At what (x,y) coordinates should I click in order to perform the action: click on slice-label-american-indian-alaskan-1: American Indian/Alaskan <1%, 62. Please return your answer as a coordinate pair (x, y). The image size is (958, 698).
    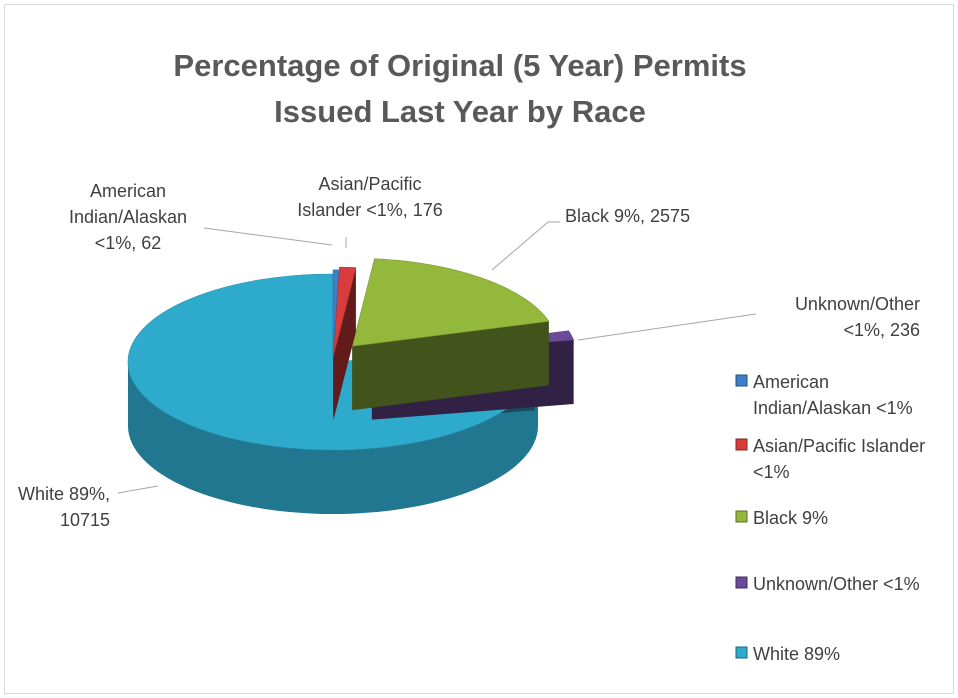
    Looking at the image, I should click on (128, 217).